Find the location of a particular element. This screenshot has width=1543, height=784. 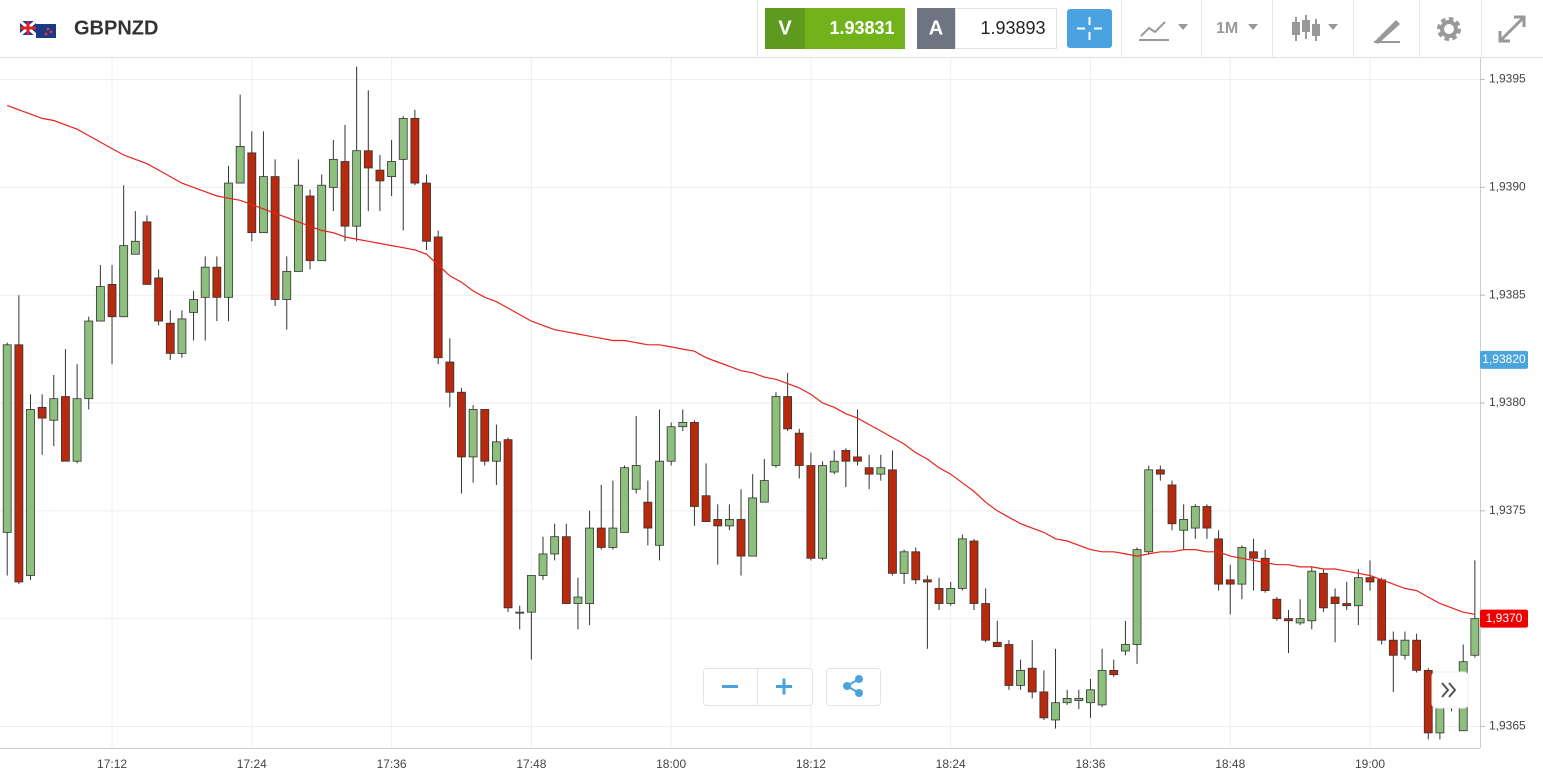

fullscreen-button is located at coordinates (1512, 29).